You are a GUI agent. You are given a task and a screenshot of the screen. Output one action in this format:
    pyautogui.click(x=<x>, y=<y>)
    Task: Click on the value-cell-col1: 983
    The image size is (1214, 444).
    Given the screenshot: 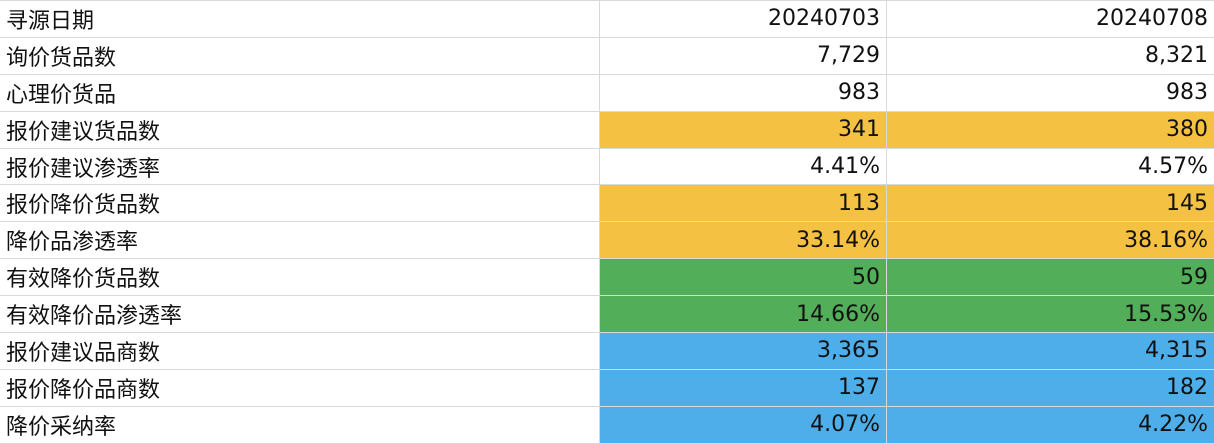 What is the action you would take?
    pyautogui.click(x=743, y=93)
    